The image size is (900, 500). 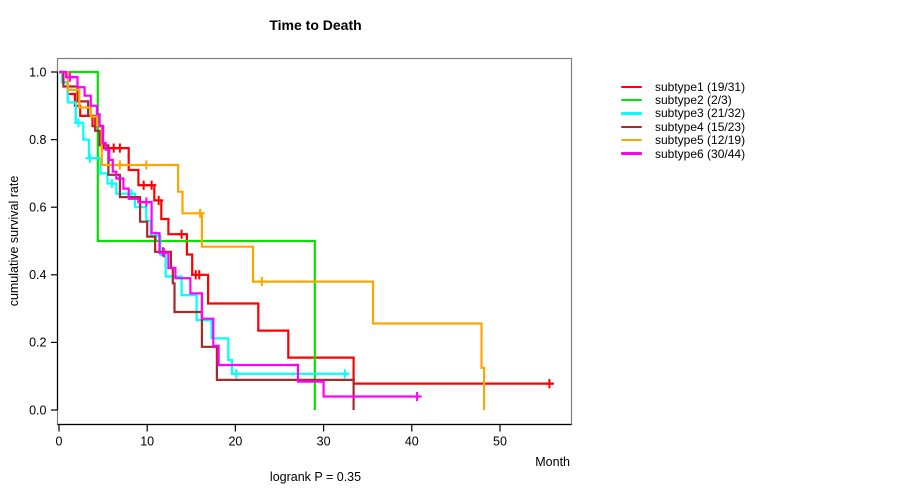 What do you see at coordinates (700, 113) in the screenshot?
I see `legend-label: subtype3 (21/32)` at bounding box center [700, 113].